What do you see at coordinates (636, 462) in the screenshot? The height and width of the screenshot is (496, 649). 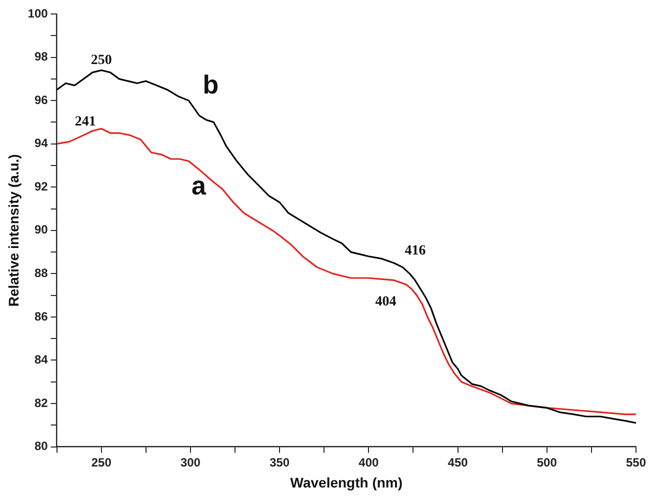 I see `x-tick-label: 550` at bounding box center [636, 462].